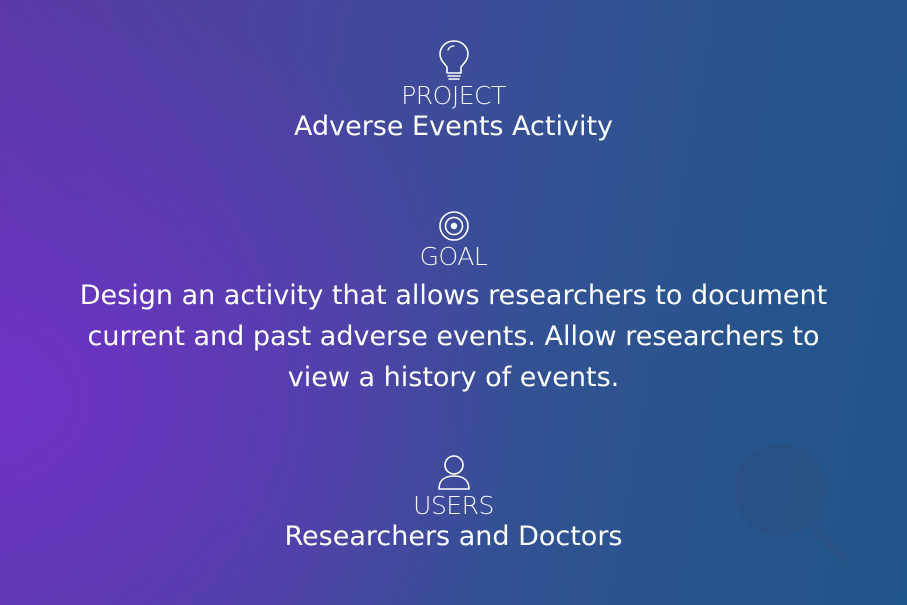  I want to click on users-label: USERS, so click(453, 505).